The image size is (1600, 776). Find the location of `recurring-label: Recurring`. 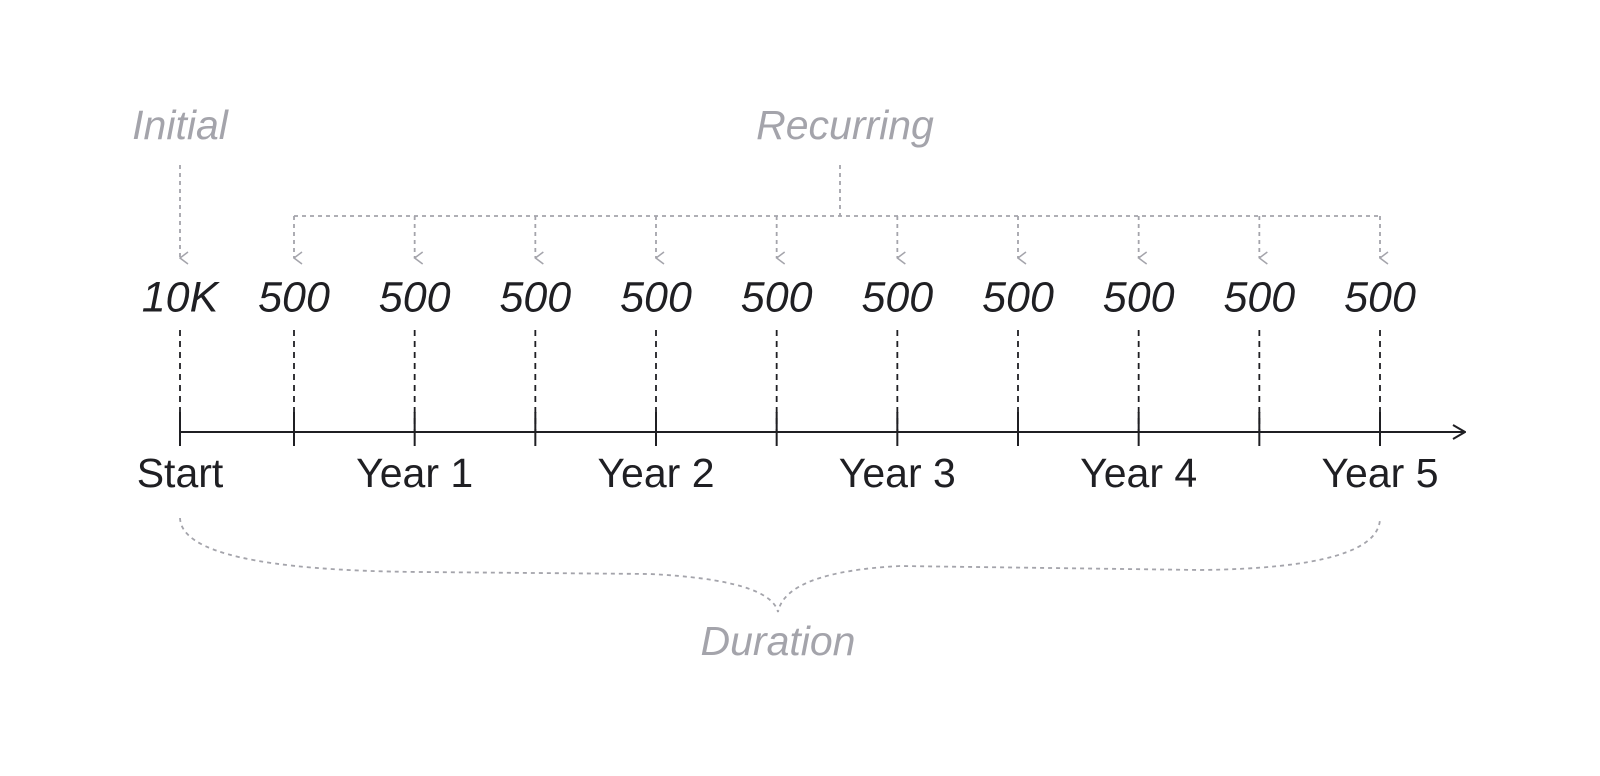

recurring-label: Recurring is located at coordinates (845, 125).